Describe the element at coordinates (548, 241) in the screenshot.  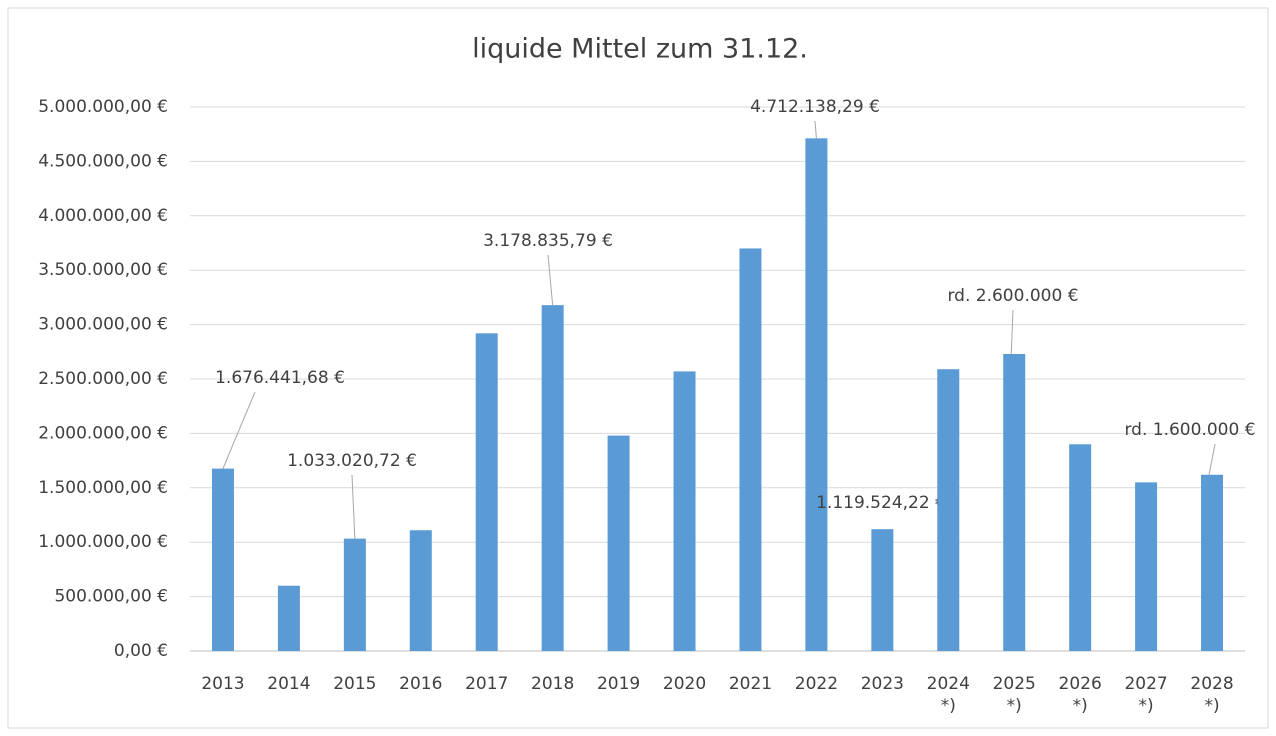
I see `data-label: 3.178.835,79 €` at that location.